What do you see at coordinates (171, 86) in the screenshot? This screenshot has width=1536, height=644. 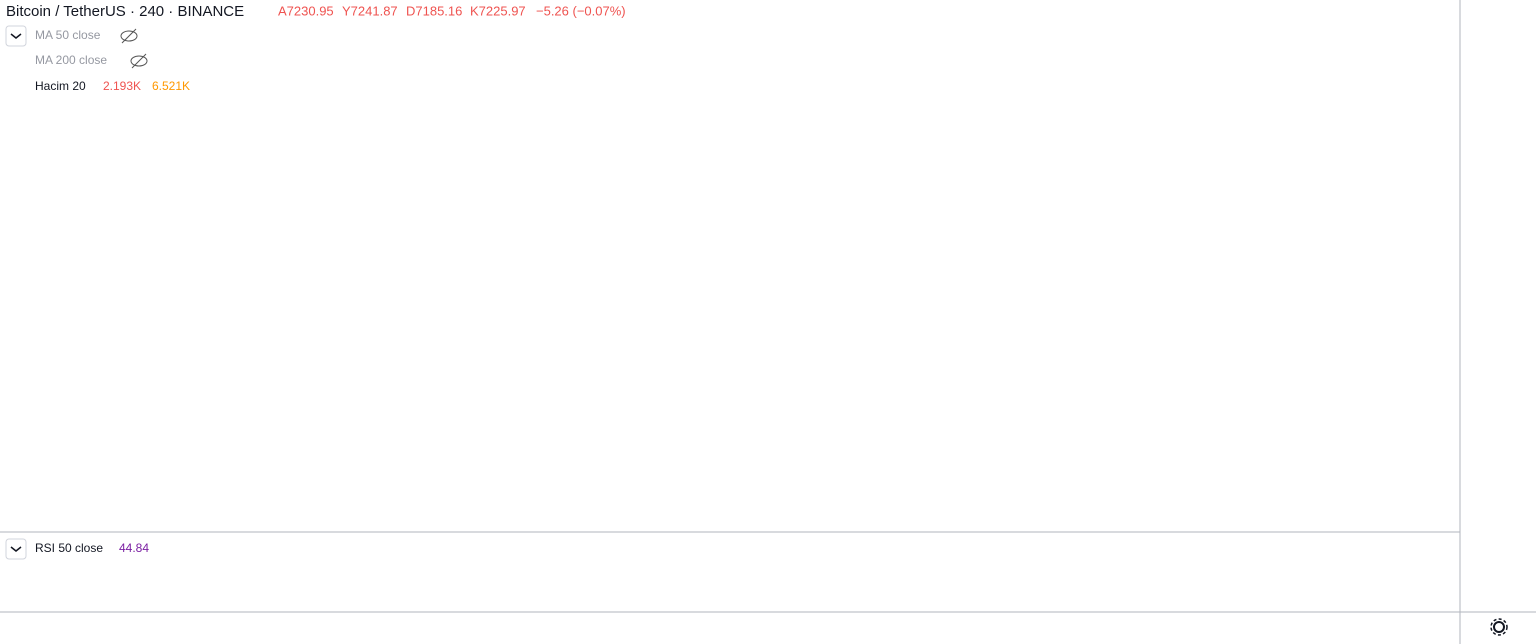 I see `volume-ma-readout: 6.521K` at bounding box center [171, 86].